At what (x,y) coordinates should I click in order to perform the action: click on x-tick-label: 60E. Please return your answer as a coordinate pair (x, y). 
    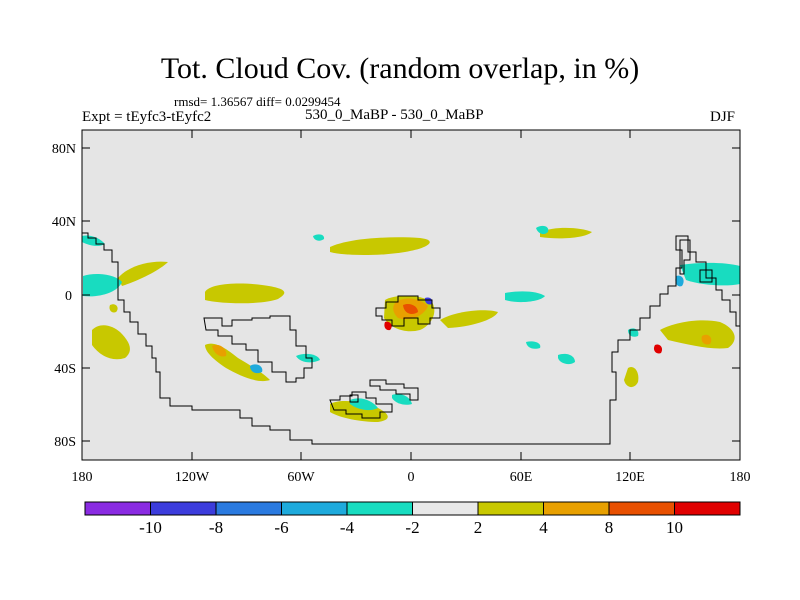
    Looking at the image, I should click on (521, 477).